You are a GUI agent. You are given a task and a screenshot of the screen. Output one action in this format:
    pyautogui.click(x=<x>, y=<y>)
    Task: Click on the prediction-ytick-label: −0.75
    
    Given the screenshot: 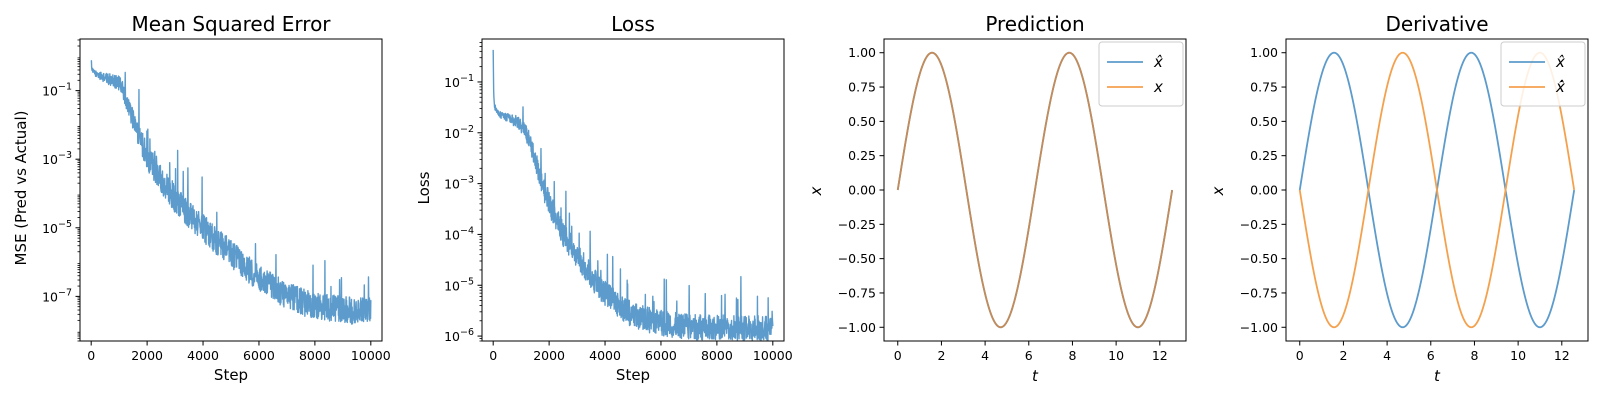 What is the action you would take?
    pyautogui.click(x=857, y=292)
    